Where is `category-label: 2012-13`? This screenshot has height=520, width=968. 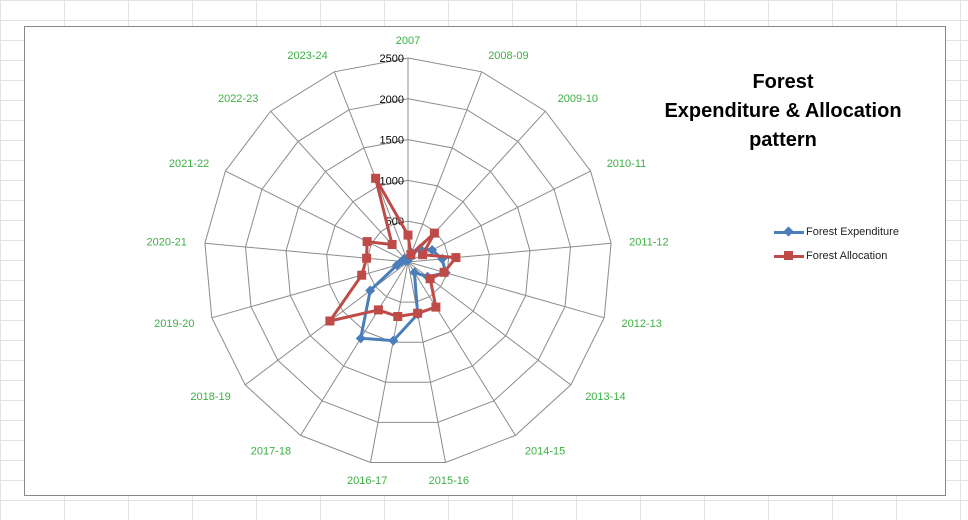 category-label: 2012-13 is located at coordinates (642, 324).